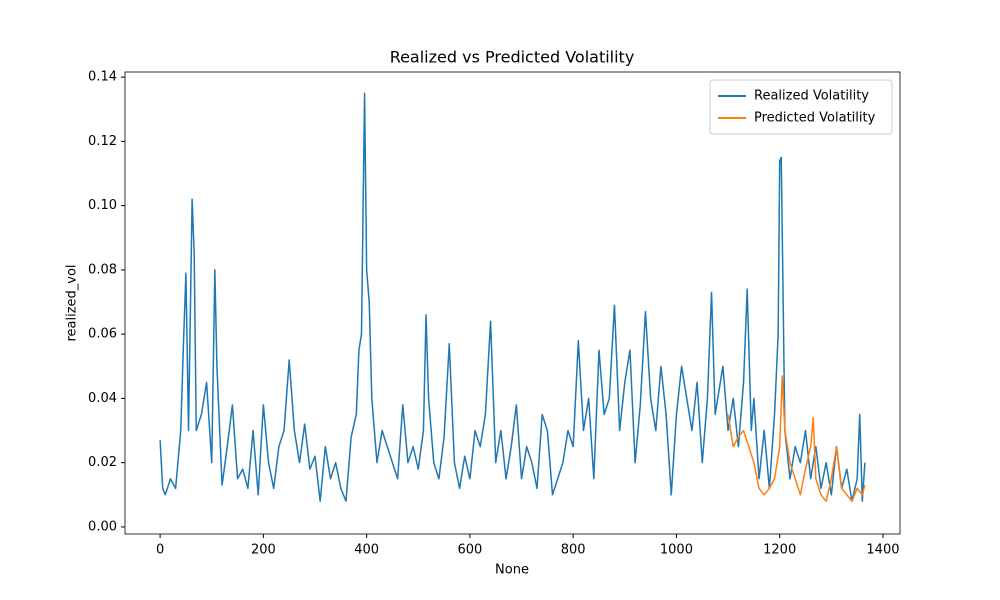 The width and height of the screenshot is (1000, 600). What do you see at coordinates (102, 526) in the screenshot?
I see `y-tick-label: 0.00` at bounding box center [102, 526].